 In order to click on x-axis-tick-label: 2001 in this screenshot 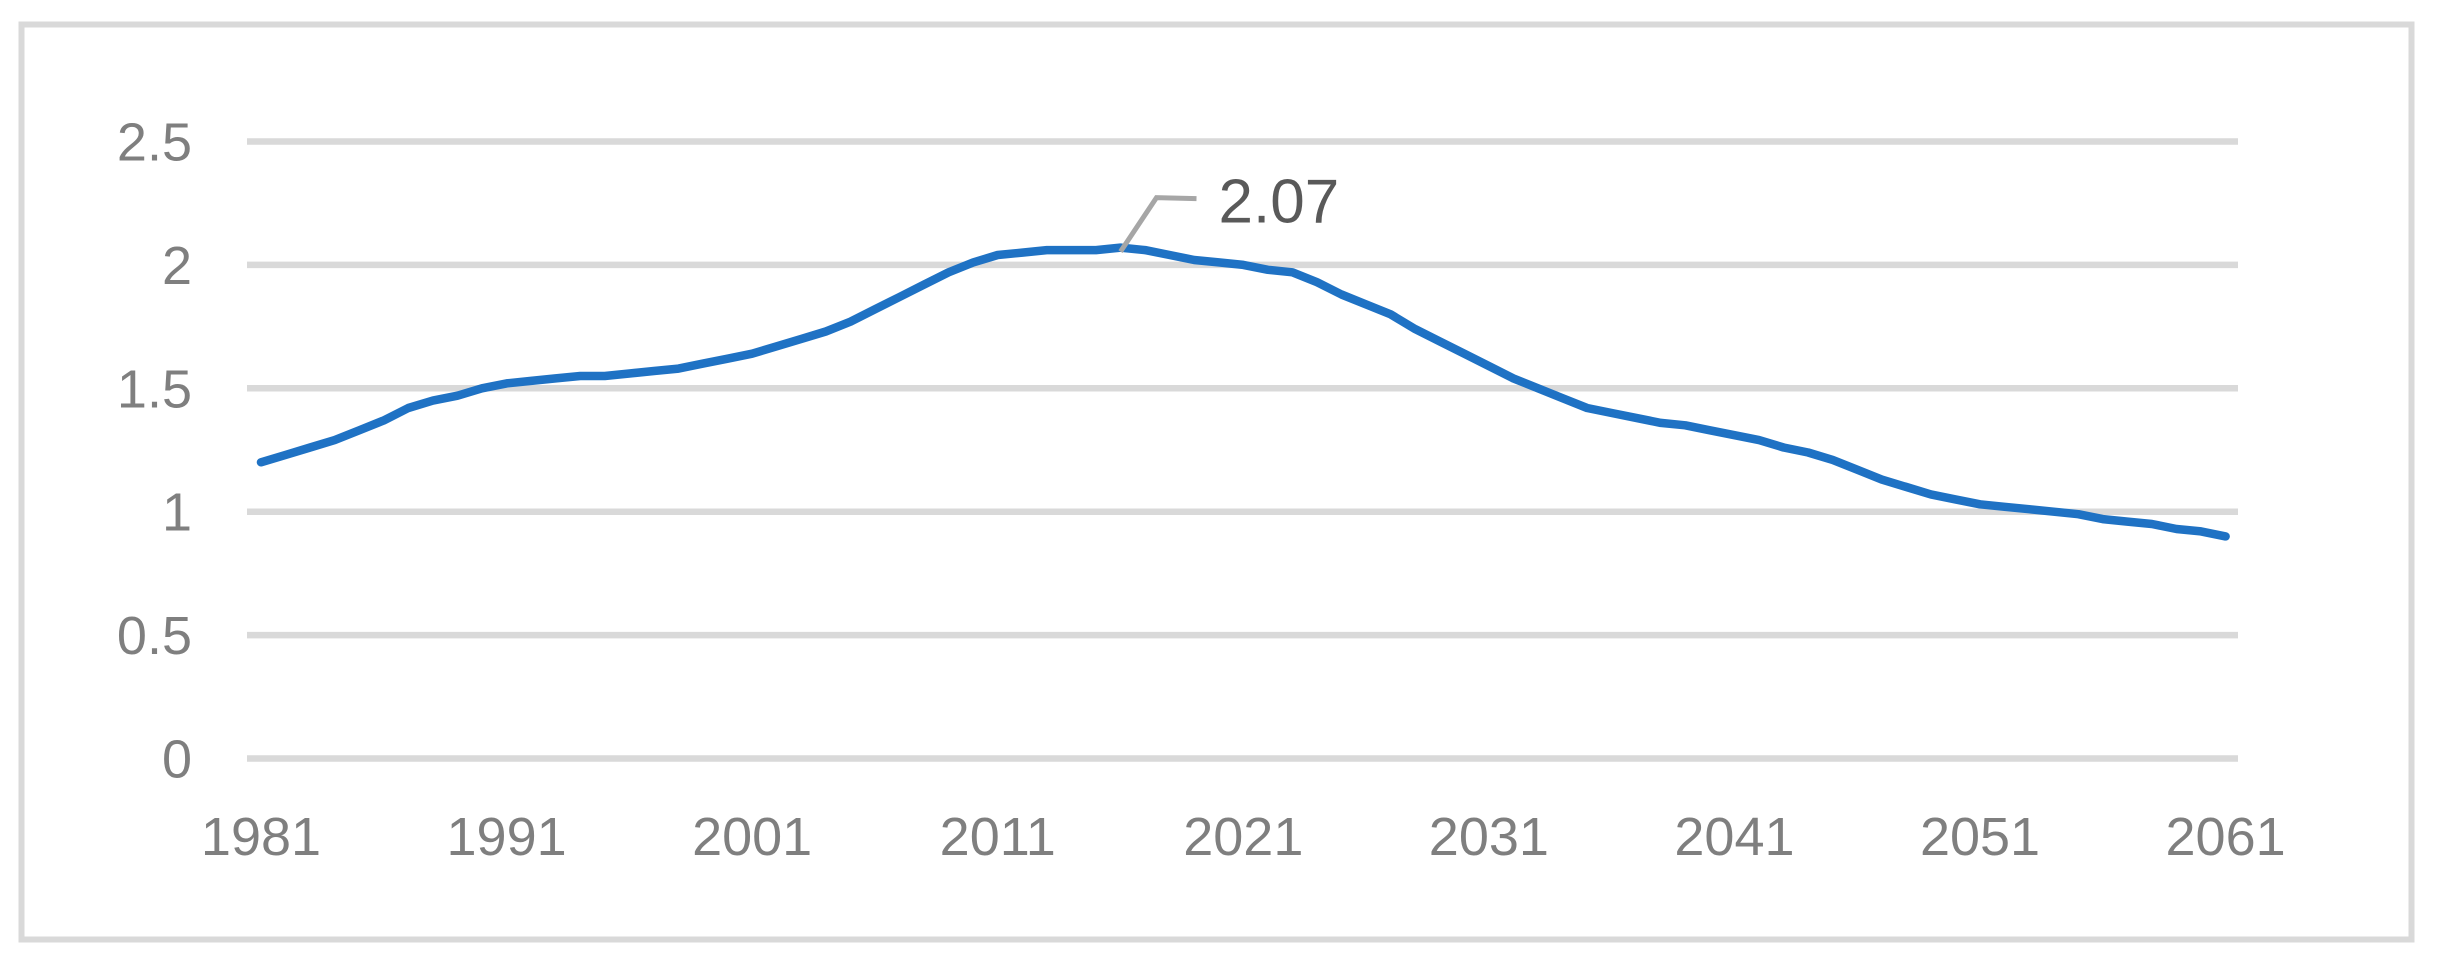, I will do `click(752, 837)`.